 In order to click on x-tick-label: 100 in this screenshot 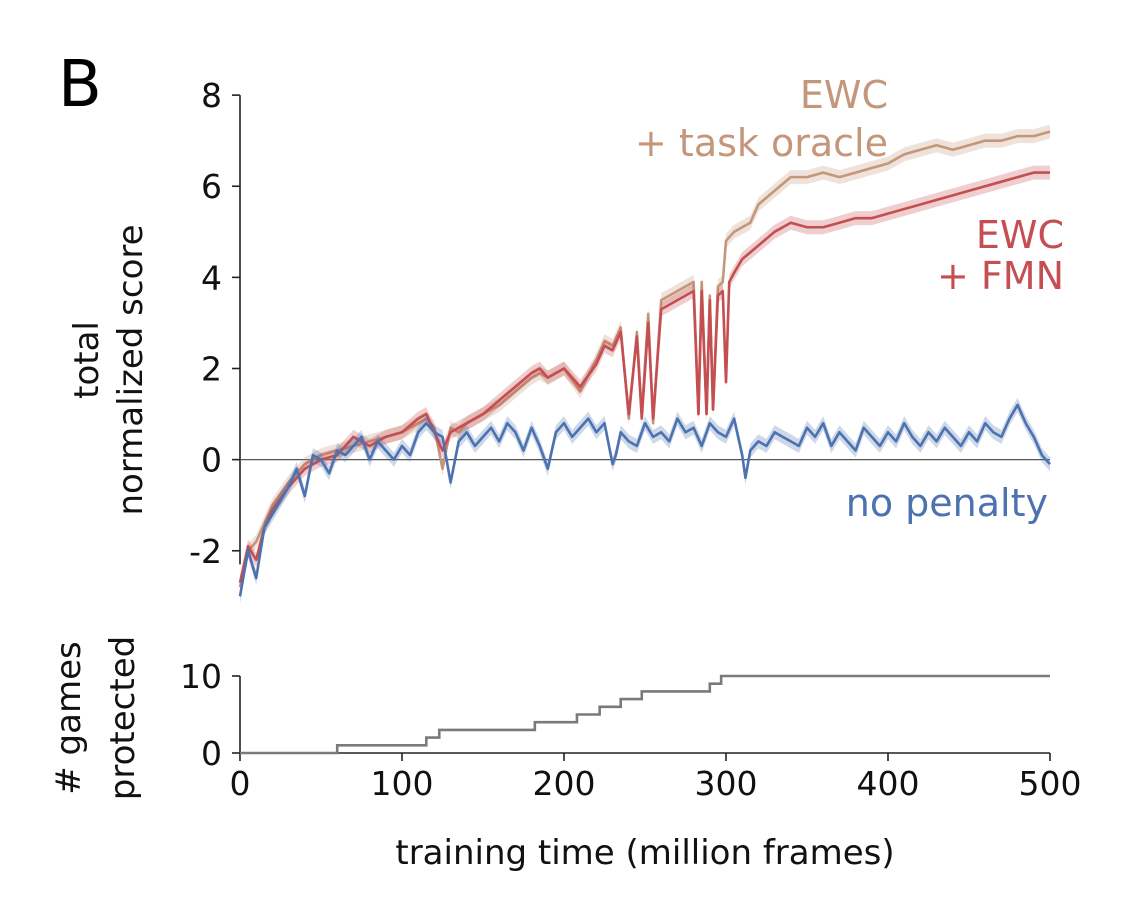, I will do `click(402, 783)`.